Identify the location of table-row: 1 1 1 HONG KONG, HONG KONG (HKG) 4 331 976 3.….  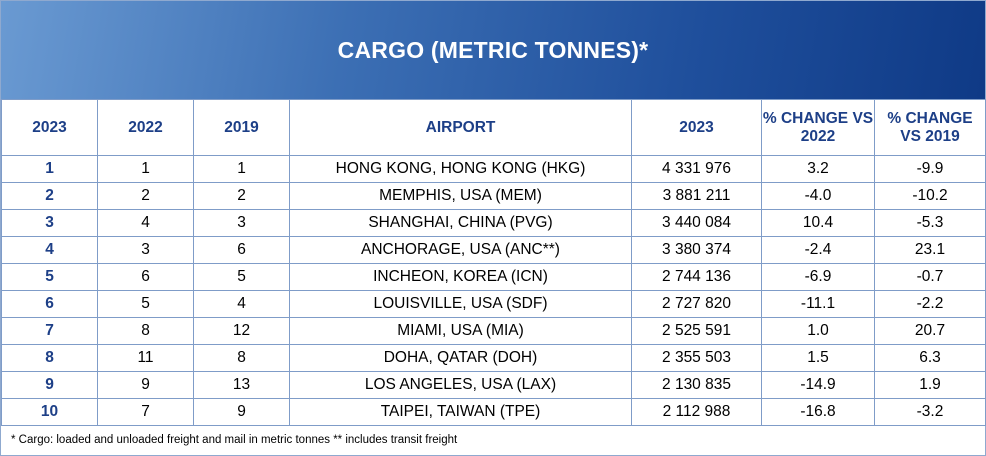
(493, 169).